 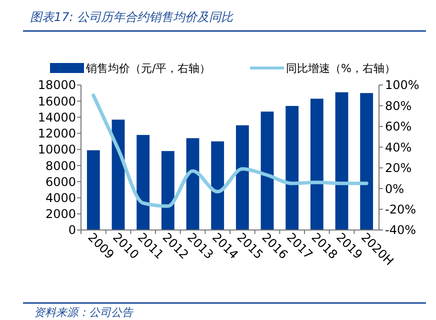 I want to click on y-tick-label: 8000, so click(x=60, y=165).